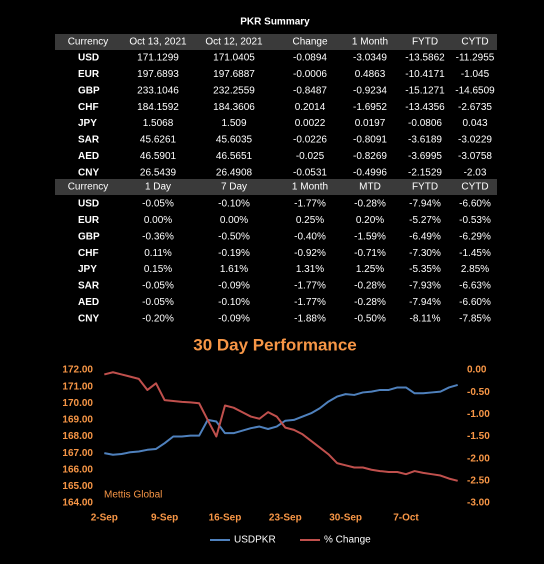 This screenshot has height=564, width=544. Describe the element at coordinates (77, 386) in the screenshot. I see `y-tick-label: 171.00` at that location.